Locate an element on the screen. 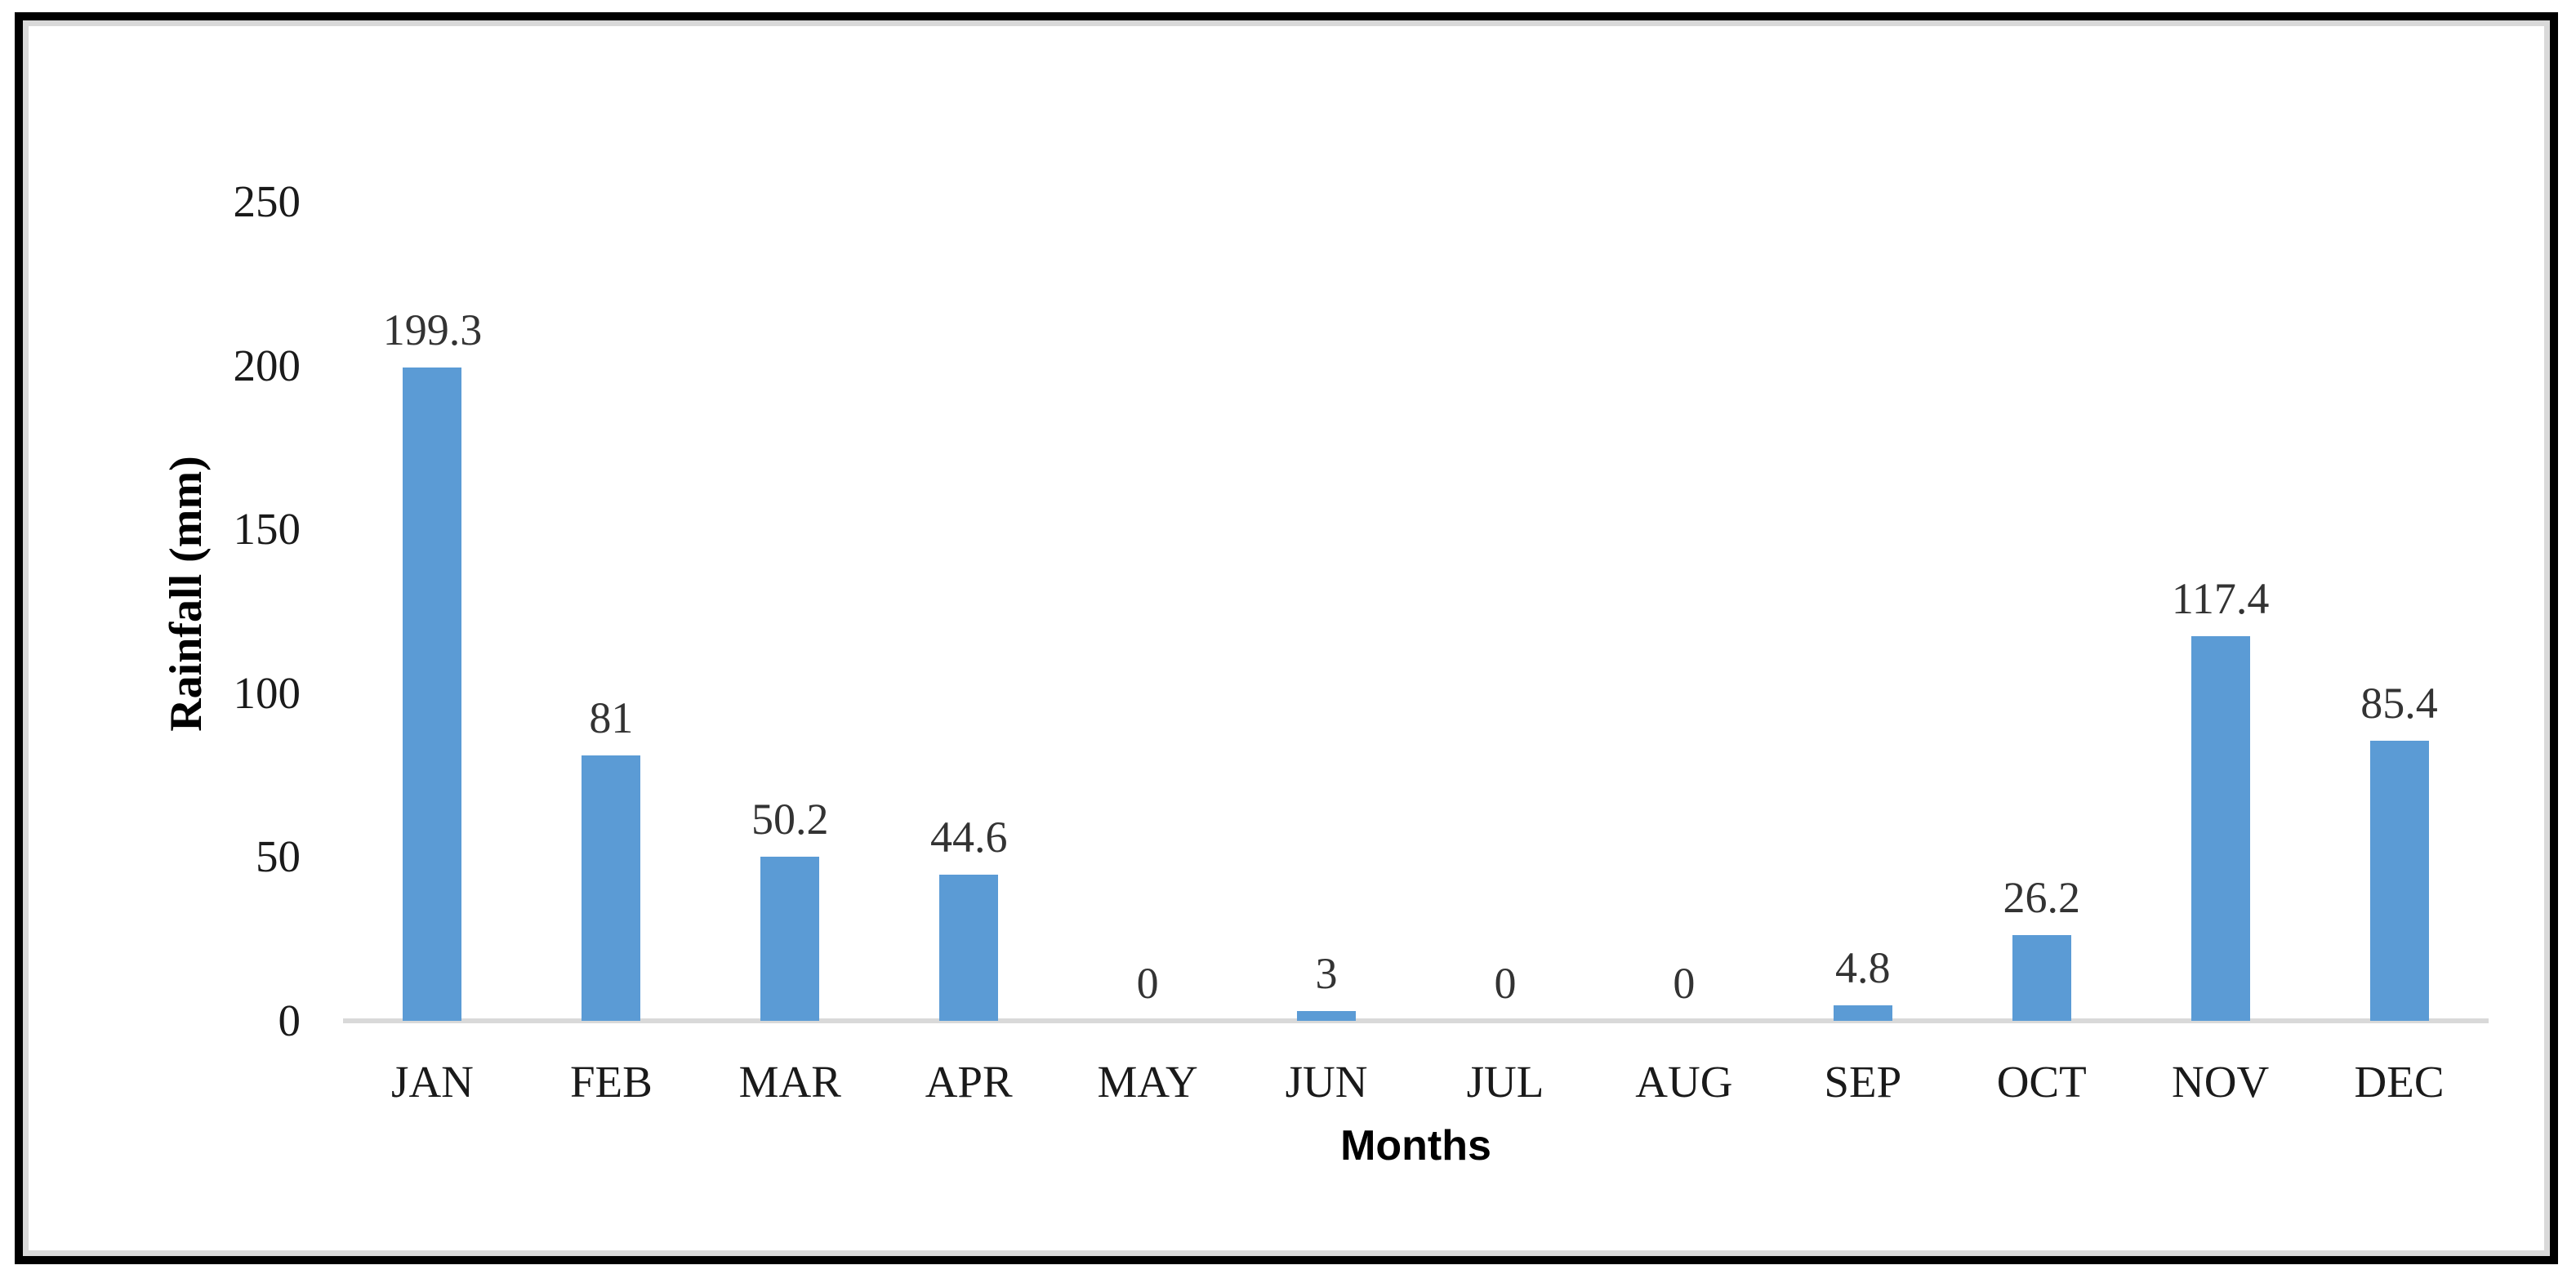  bar-mar is located at coordinates (790, 938).